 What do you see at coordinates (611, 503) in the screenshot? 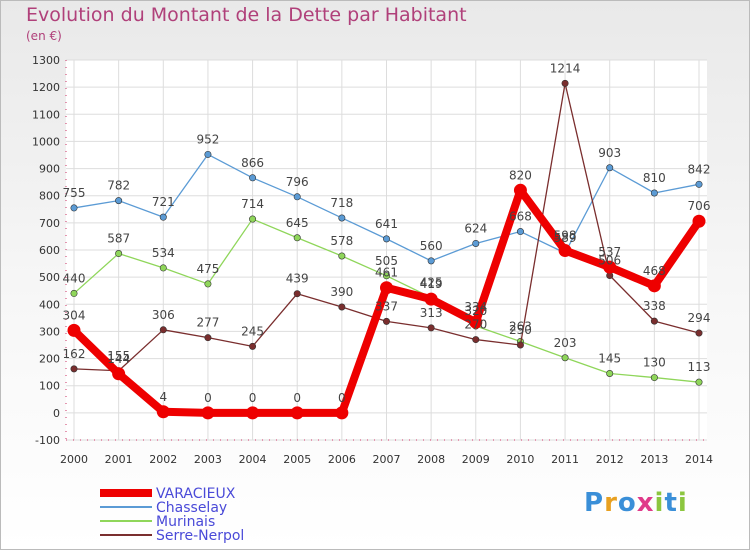
I see `logo-letter: r` at bounding box center [611, 503].